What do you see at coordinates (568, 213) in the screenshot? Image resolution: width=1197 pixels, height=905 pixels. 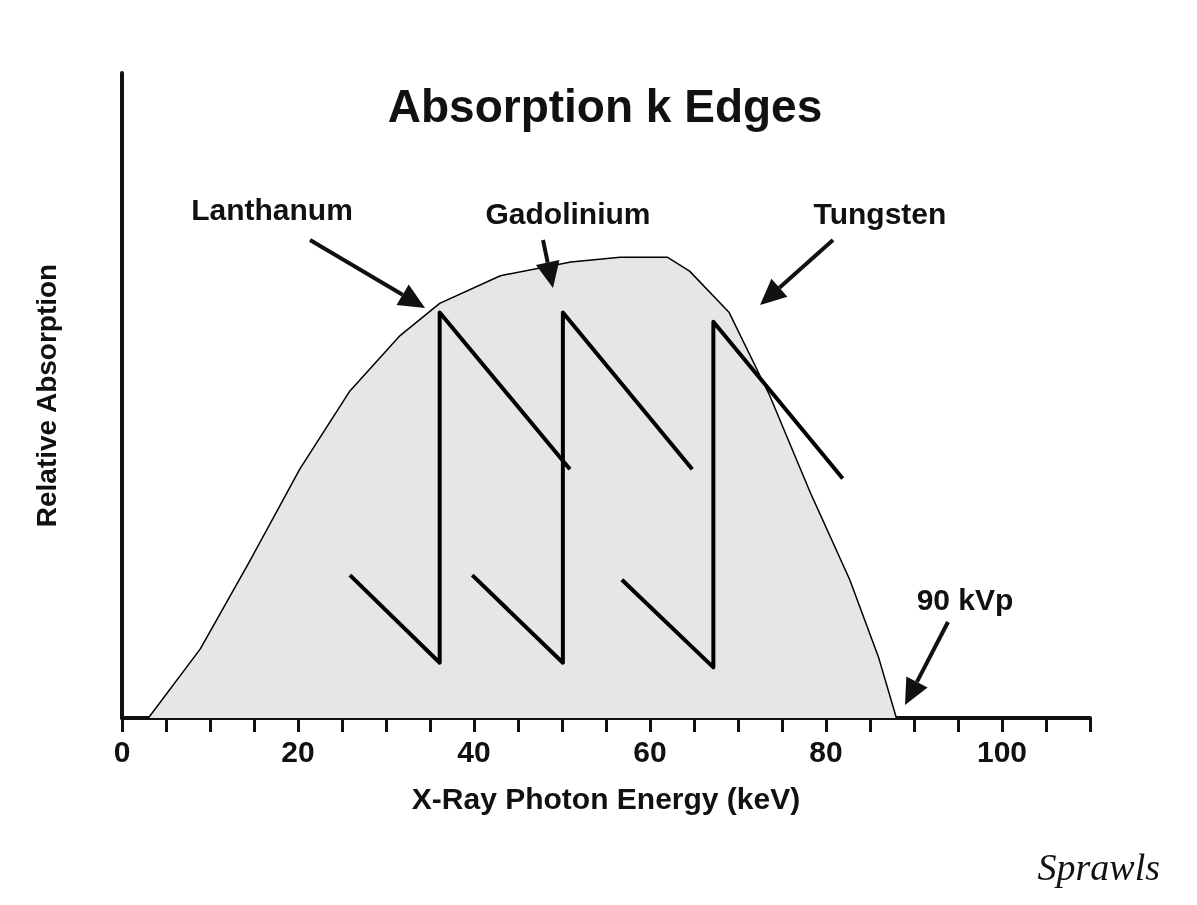 I see `text: Gadolinium` at bounding box center [568, 213].